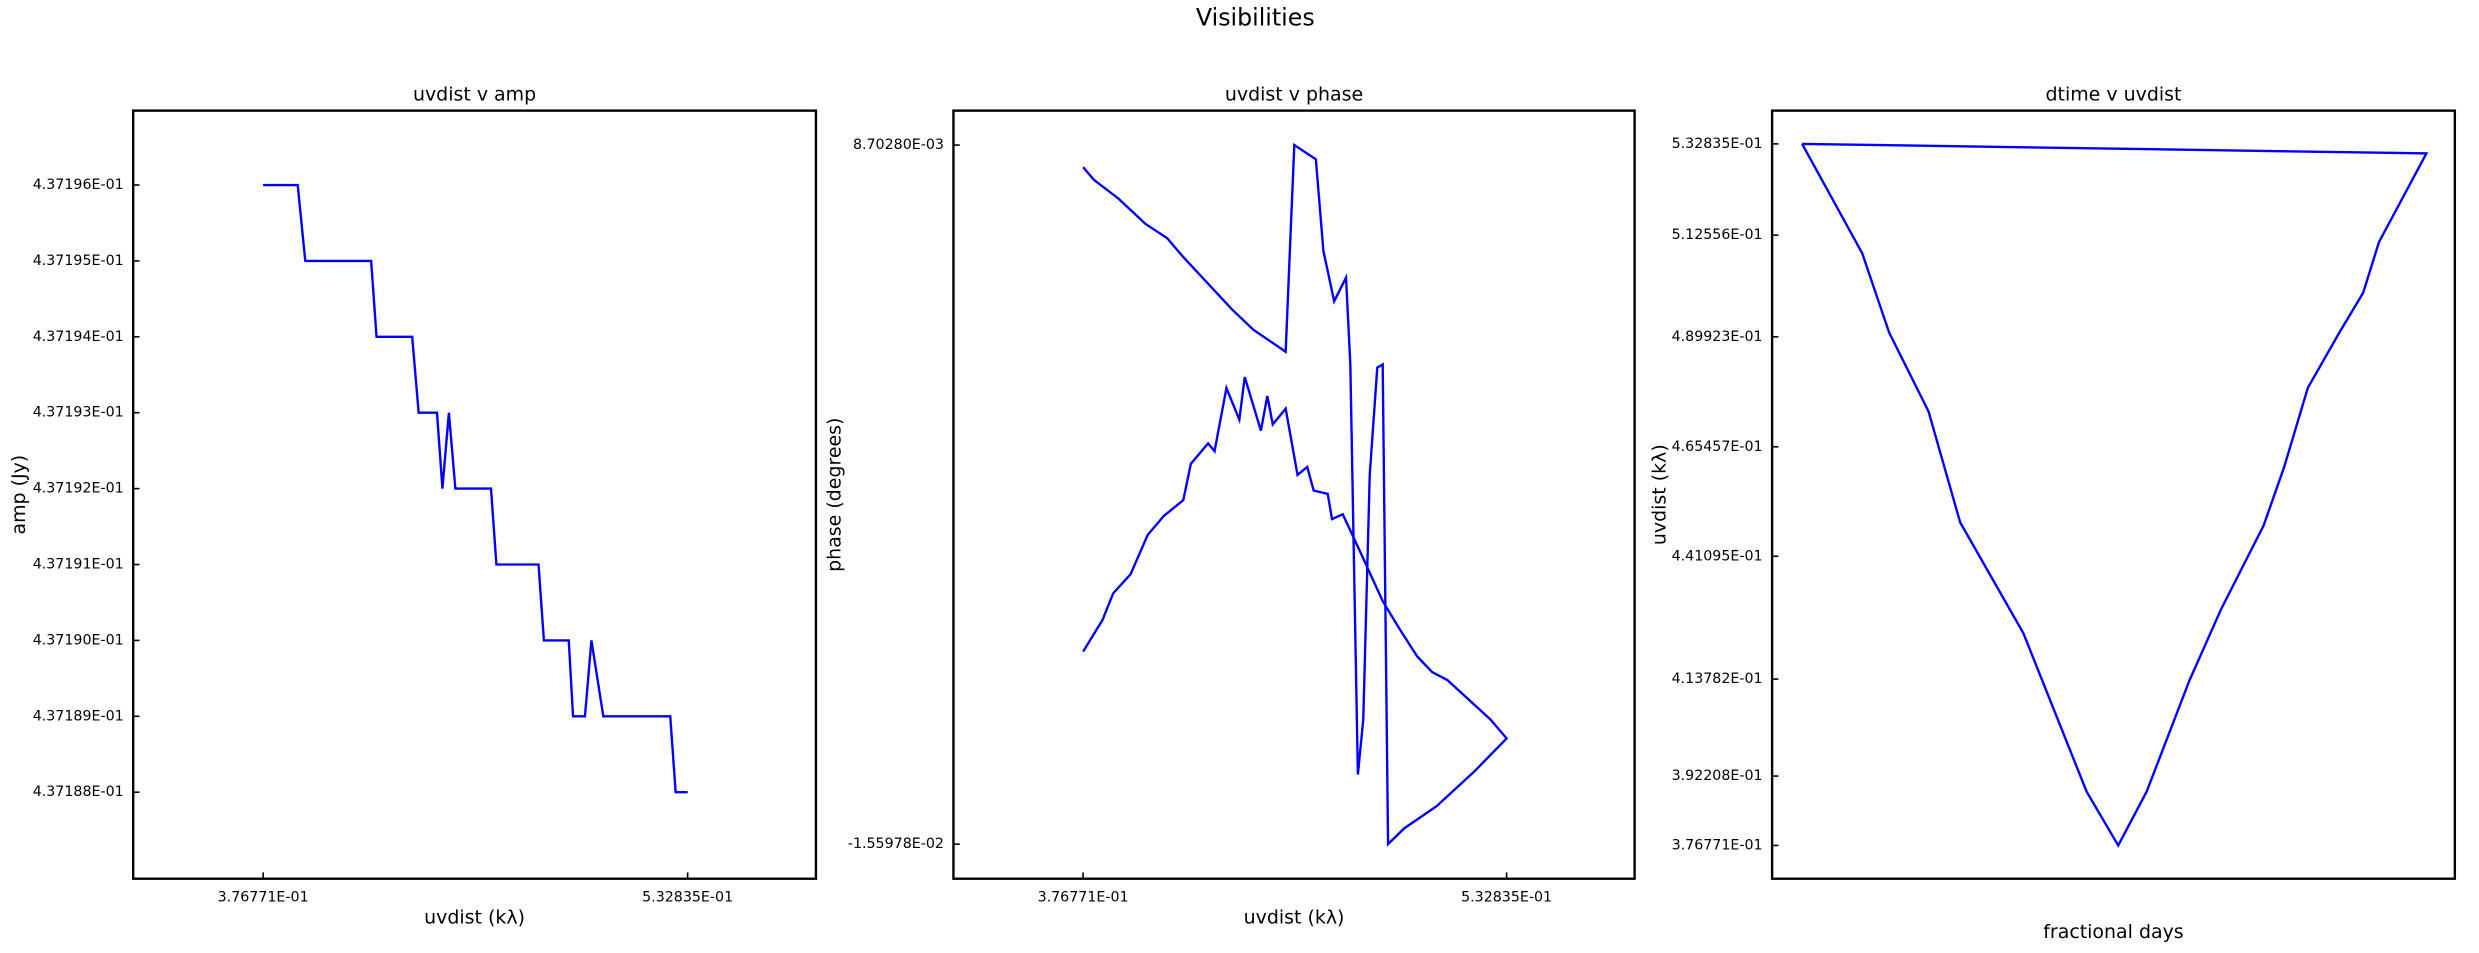  I want to click on y-tick-label: 4.37192E-01, so click(78, 489).